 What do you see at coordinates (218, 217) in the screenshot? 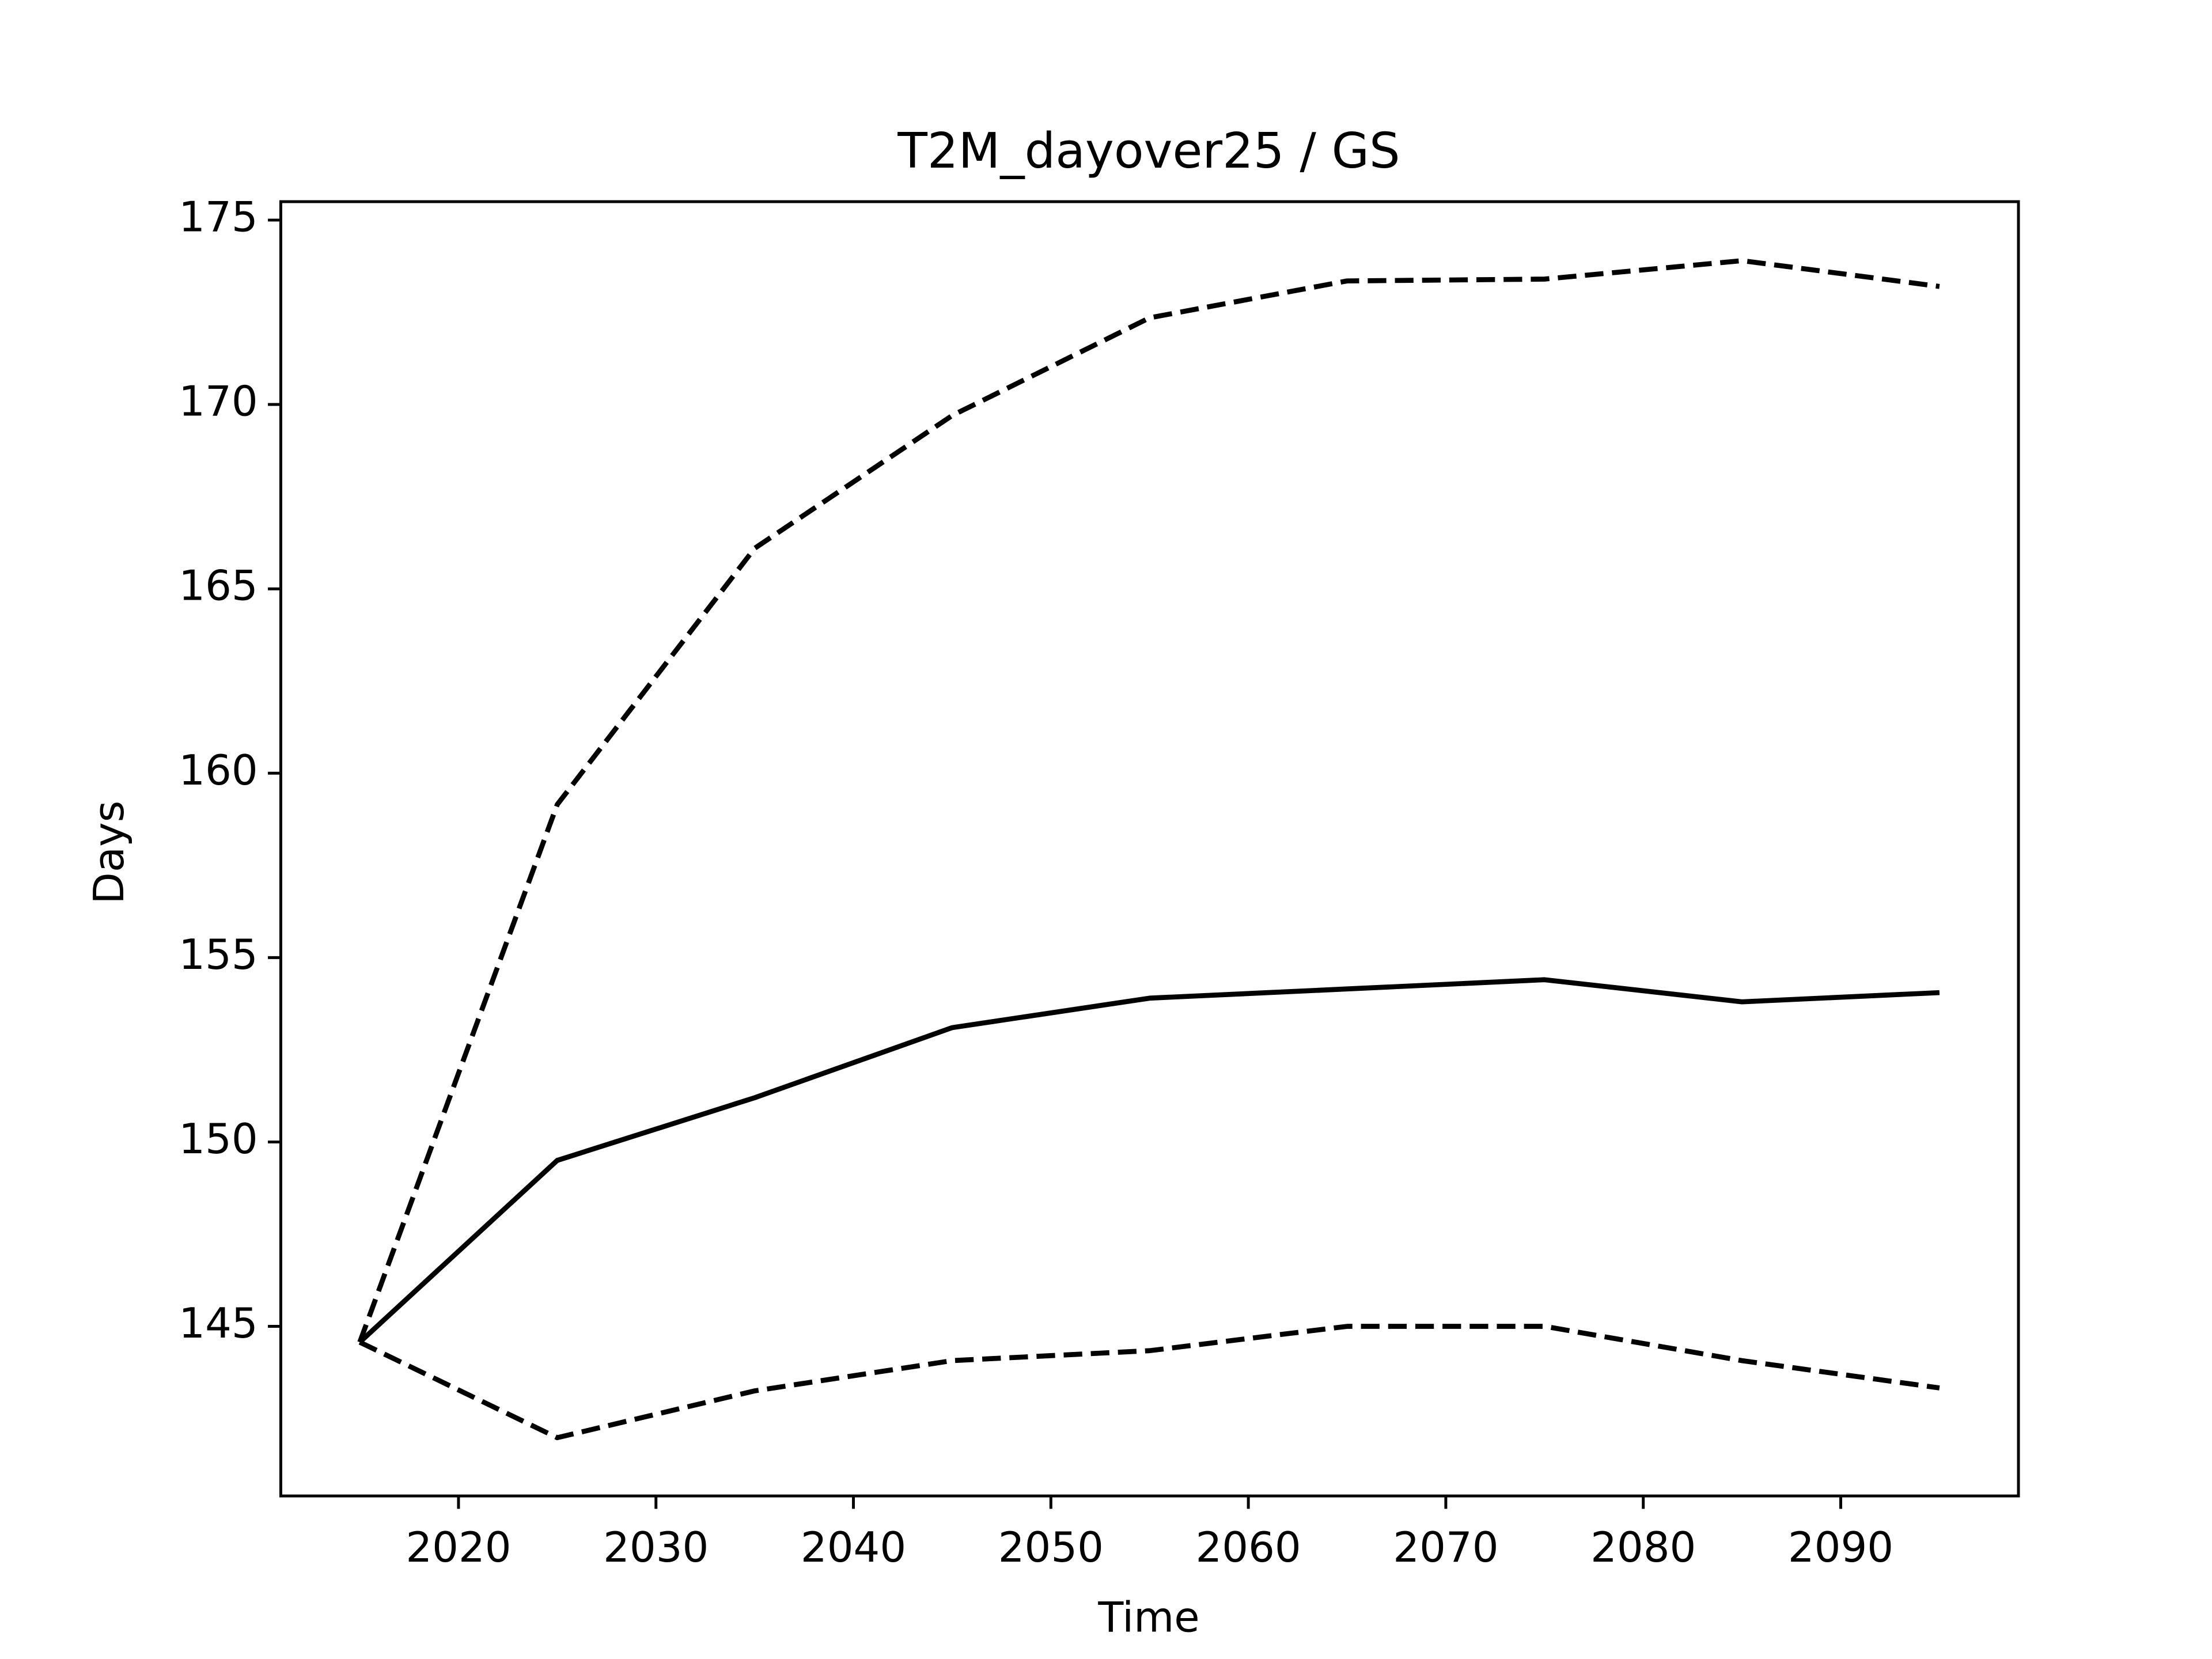
I see `y-tick-label: 175` at bounding box center [218, 217].